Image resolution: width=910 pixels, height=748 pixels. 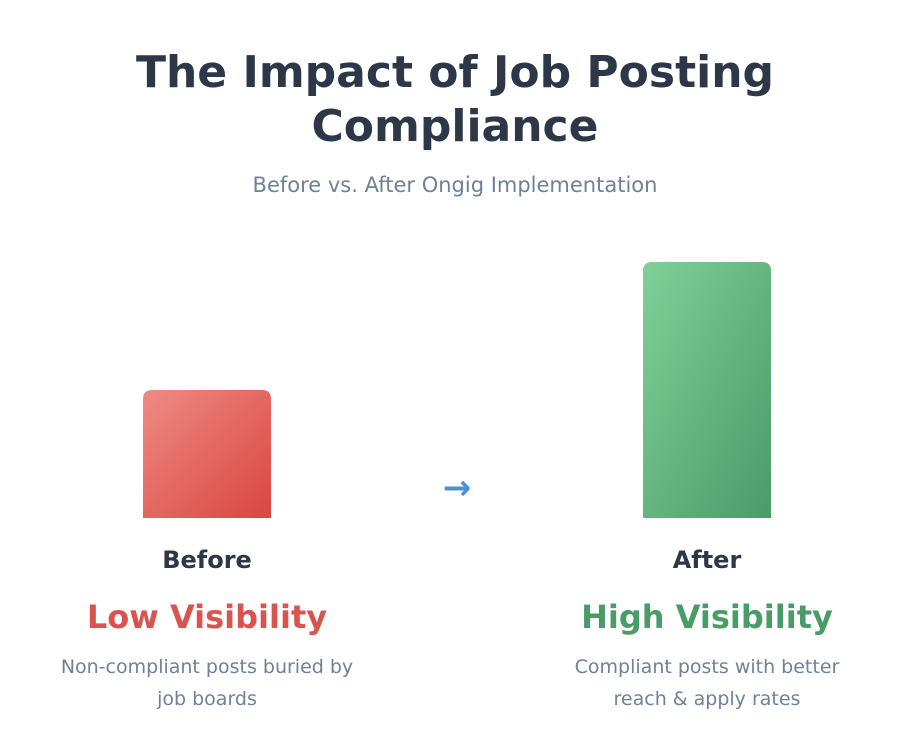 I want to click on bar-before, so click(x=207, y=454).